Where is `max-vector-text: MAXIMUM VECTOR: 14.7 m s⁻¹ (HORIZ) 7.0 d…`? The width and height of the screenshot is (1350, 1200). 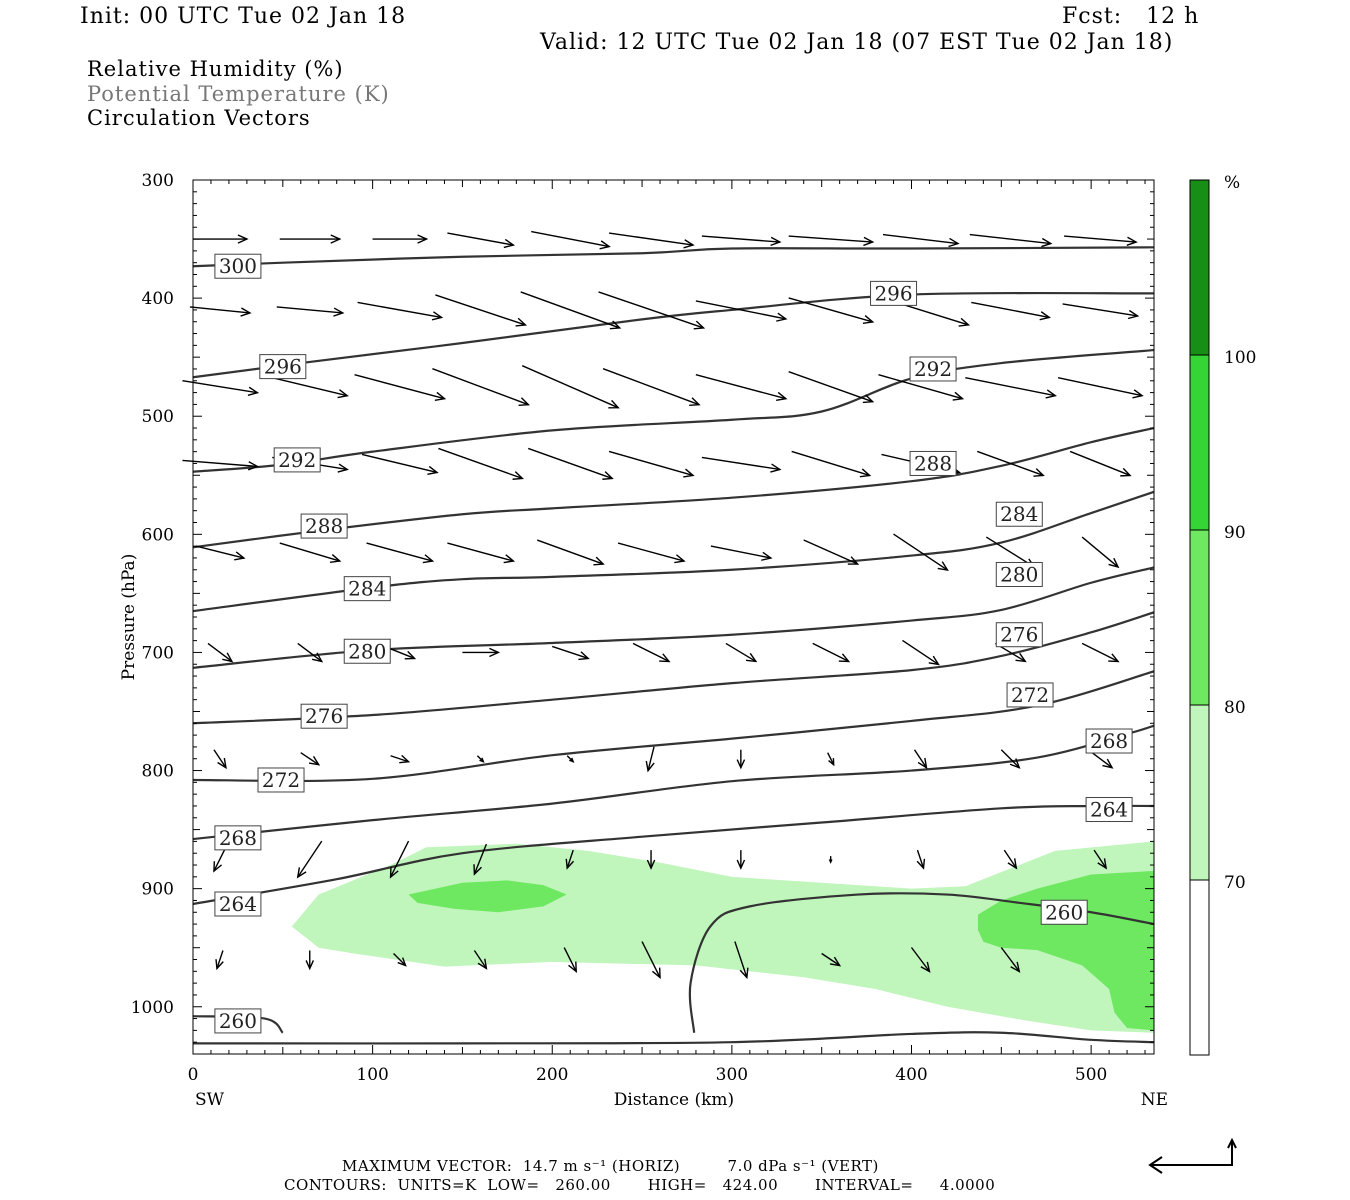
max-vector-text: MAXIMUM VECTOR: 14.7 m s⁻¹ (HORIZ) 7.0 d… is located at coordinates (610, 1166).